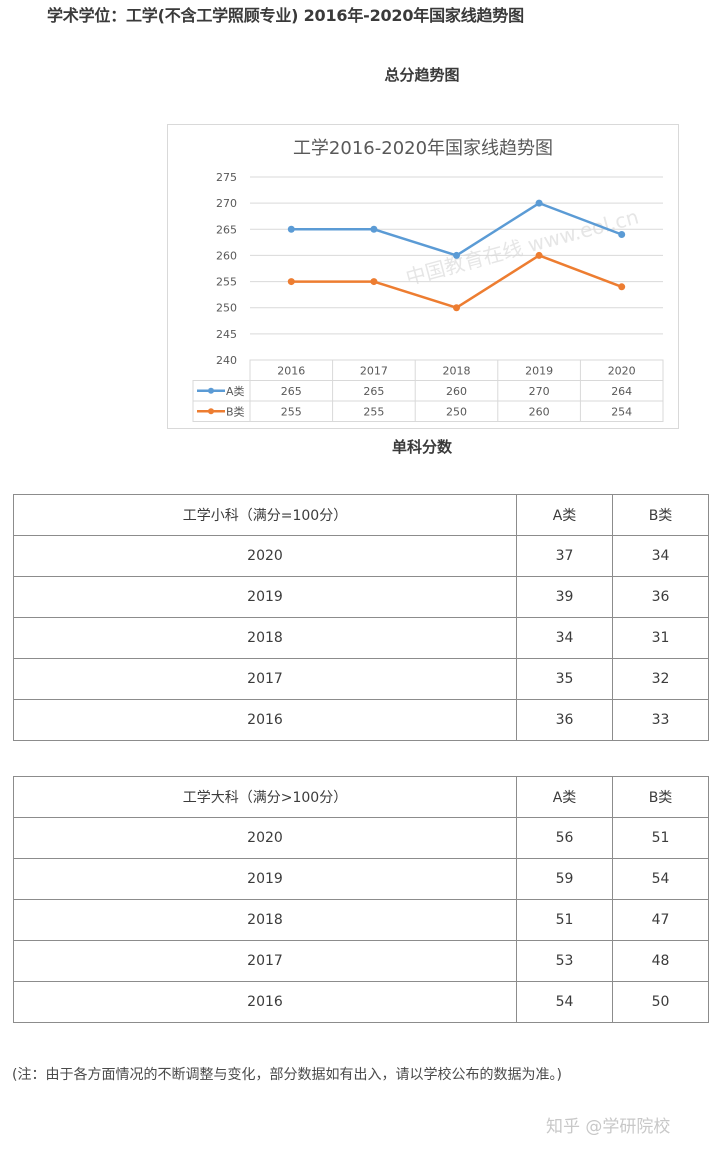 Image resolution: width=720 pixels, height=1153 pixels. What do you see at coordinates (226, 203) in the screenshot?
I see `y-tick-label: 270` at bounding box center [226, 203].